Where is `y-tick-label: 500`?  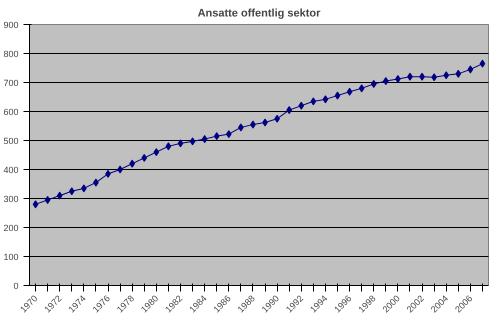 y-tick-label: 500 is located at coordinates (11, 141).